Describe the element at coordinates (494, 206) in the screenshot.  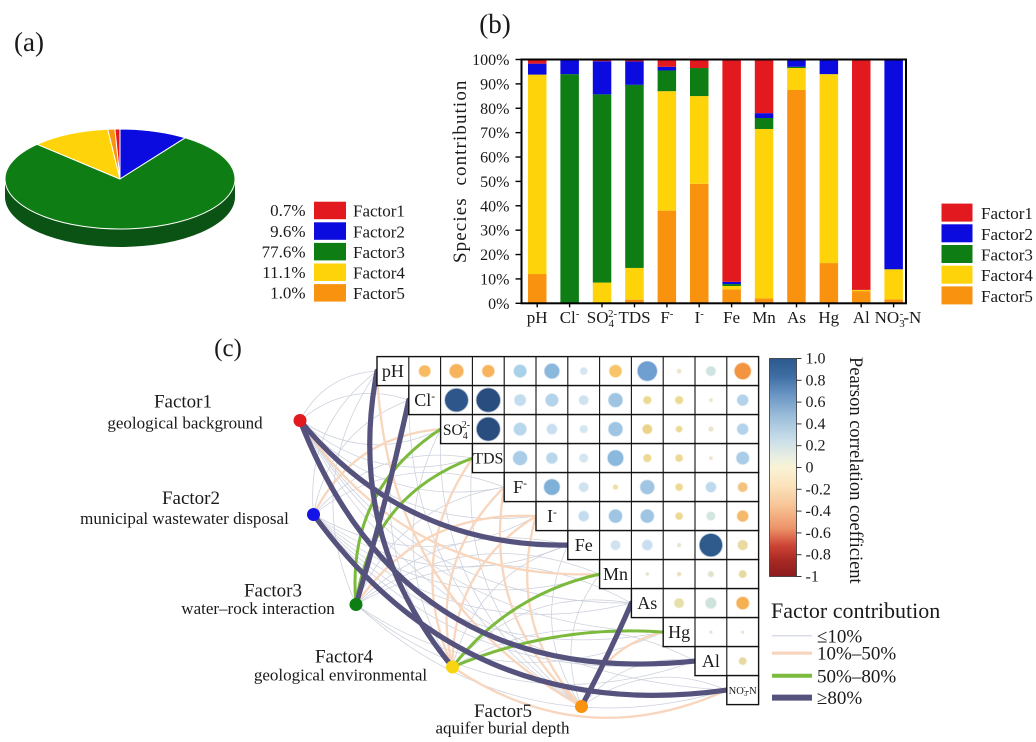
I see `svg-text: 40%` at that location.